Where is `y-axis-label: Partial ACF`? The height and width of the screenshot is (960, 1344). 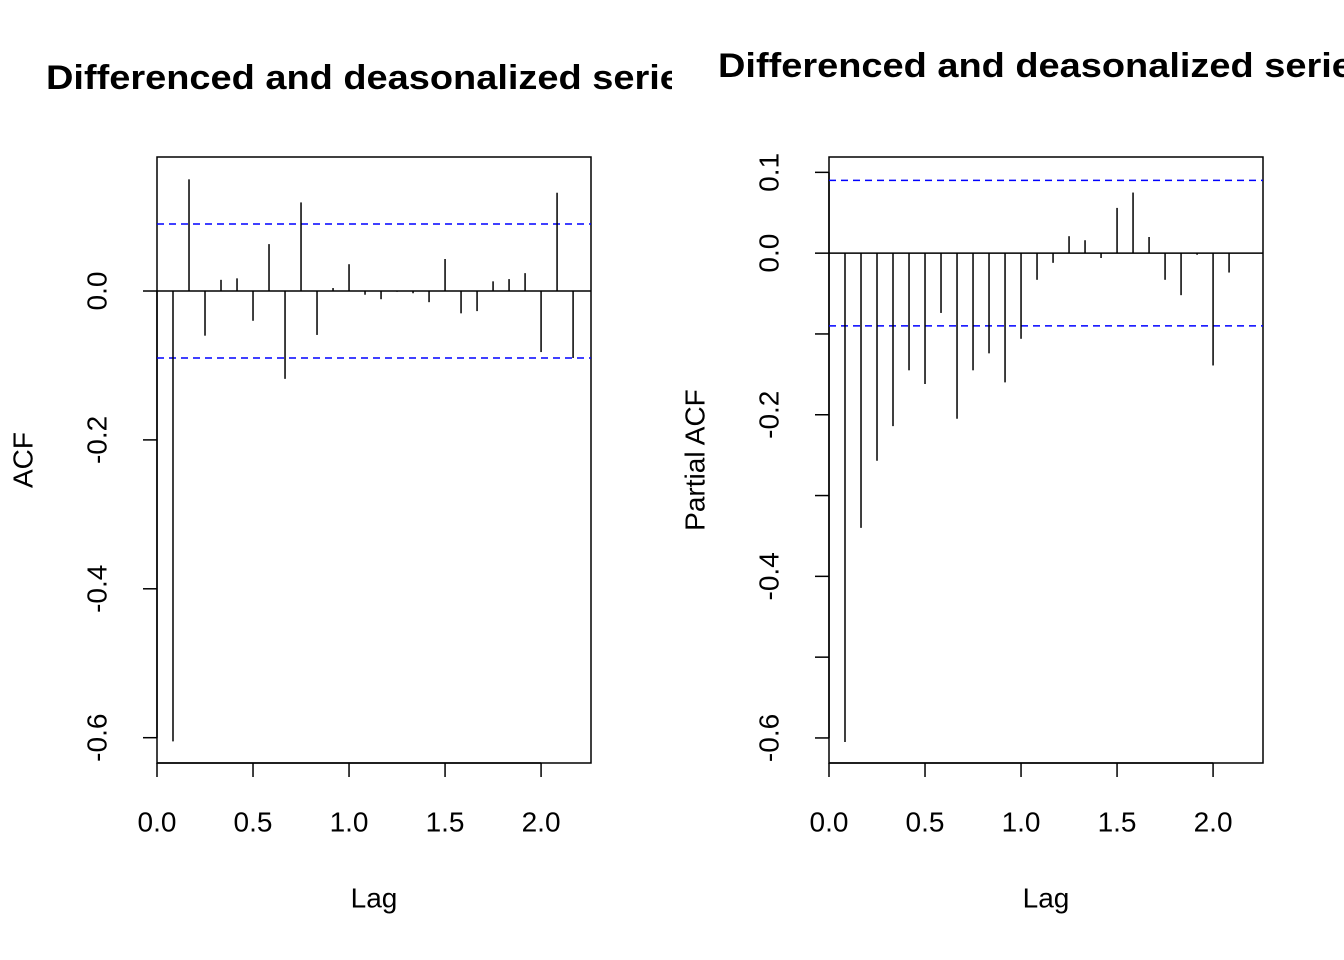 y-axis-label: Partial ACF is located at coordinates (694, 460).